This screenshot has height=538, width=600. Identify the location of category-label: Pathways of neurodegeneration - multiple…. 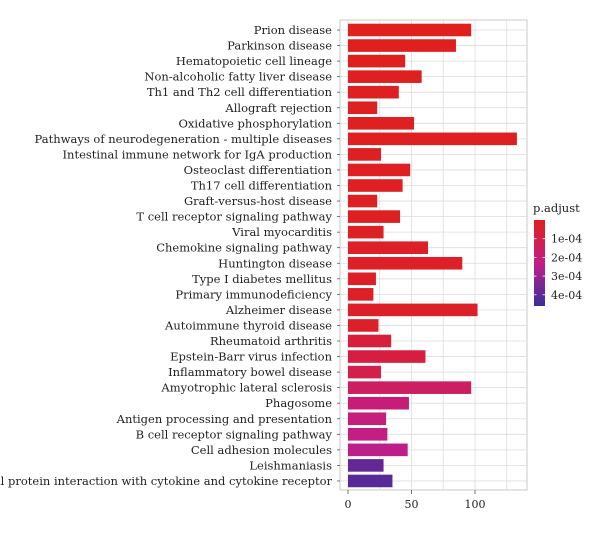
(184, 139).